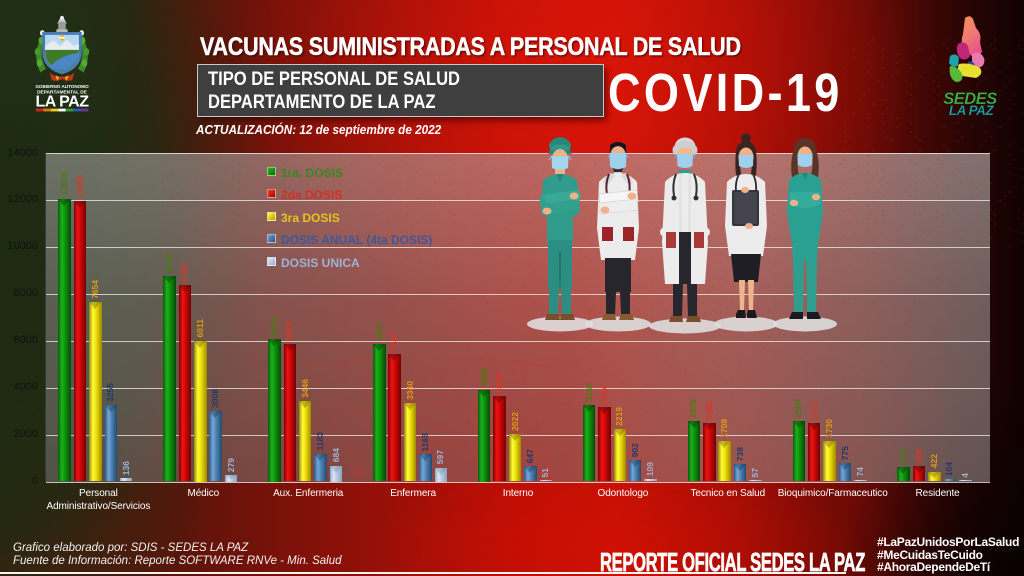  What do you see at coordinates (62, 93) in the screenshot?
I see `svg-text: DEPARTAMENTAL DE` at bounding box center [62, 93].